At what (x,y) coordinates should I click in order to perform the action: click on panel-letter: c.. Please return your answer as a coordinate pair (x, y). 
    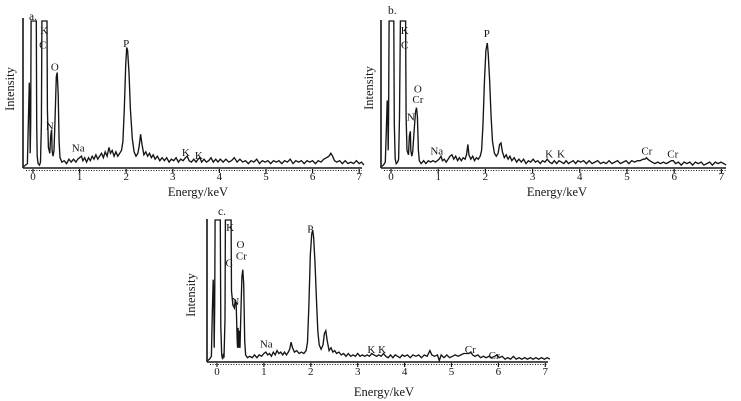
    Looking at the image, I should click on (222, 212).